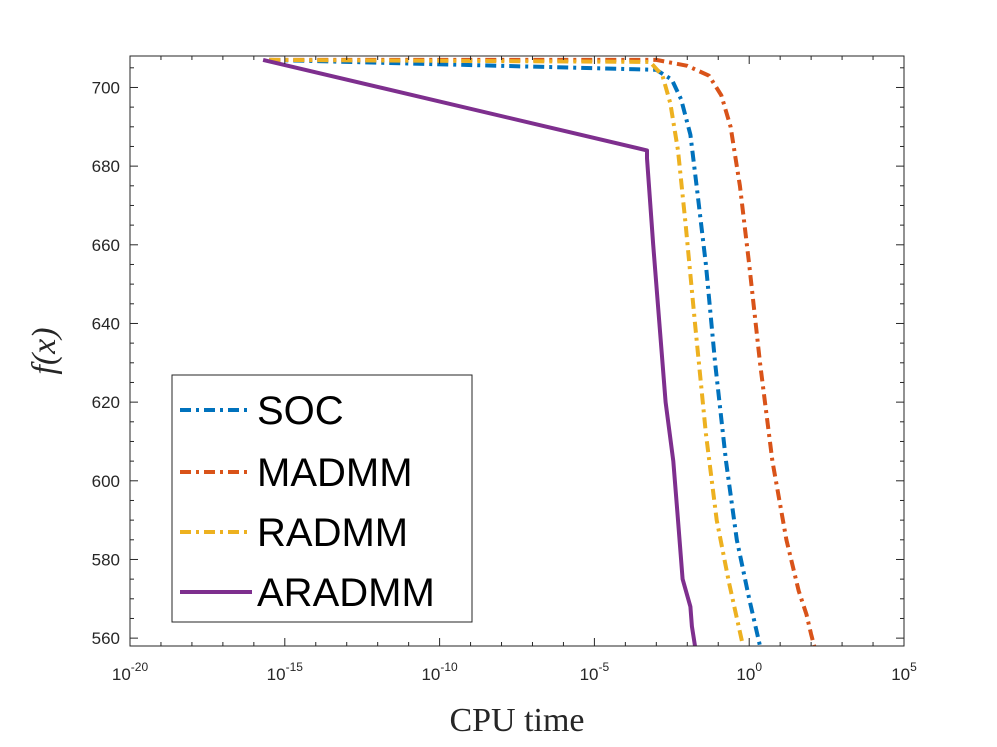  What do you see at coordinates (140, 667) in the screenshot?
I see `x-tick-exponent: -20` at bounding box center [140, 667].